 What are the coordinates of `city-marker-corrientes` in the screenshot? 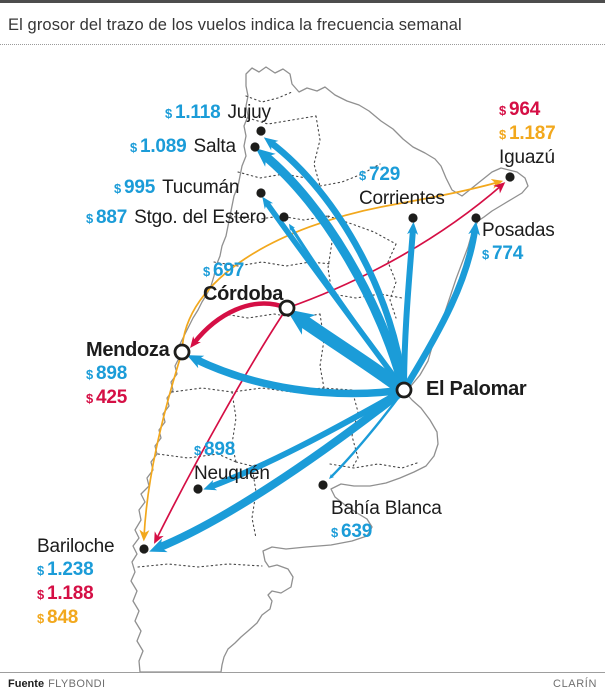 It's located at (413, 218).